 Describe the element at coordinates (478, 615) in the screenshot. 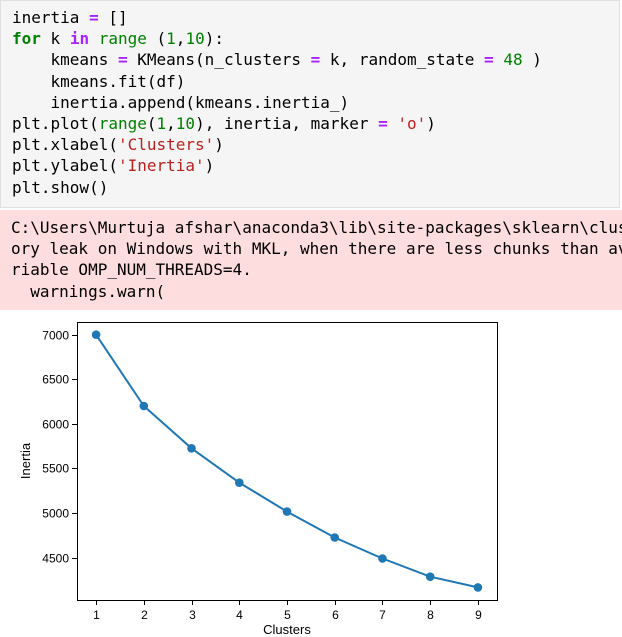

I see `x-tick-label: 9` at that location.